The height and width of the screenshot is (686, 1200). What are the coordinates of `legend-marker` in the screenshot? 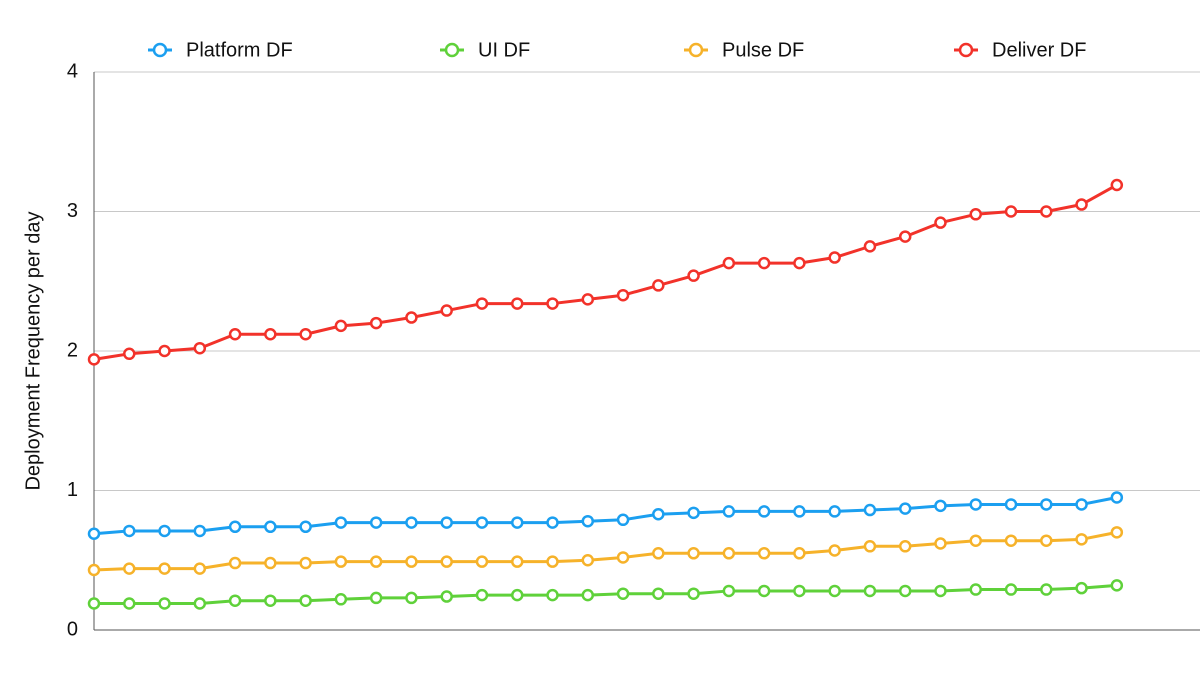 It's located at (966, 50).